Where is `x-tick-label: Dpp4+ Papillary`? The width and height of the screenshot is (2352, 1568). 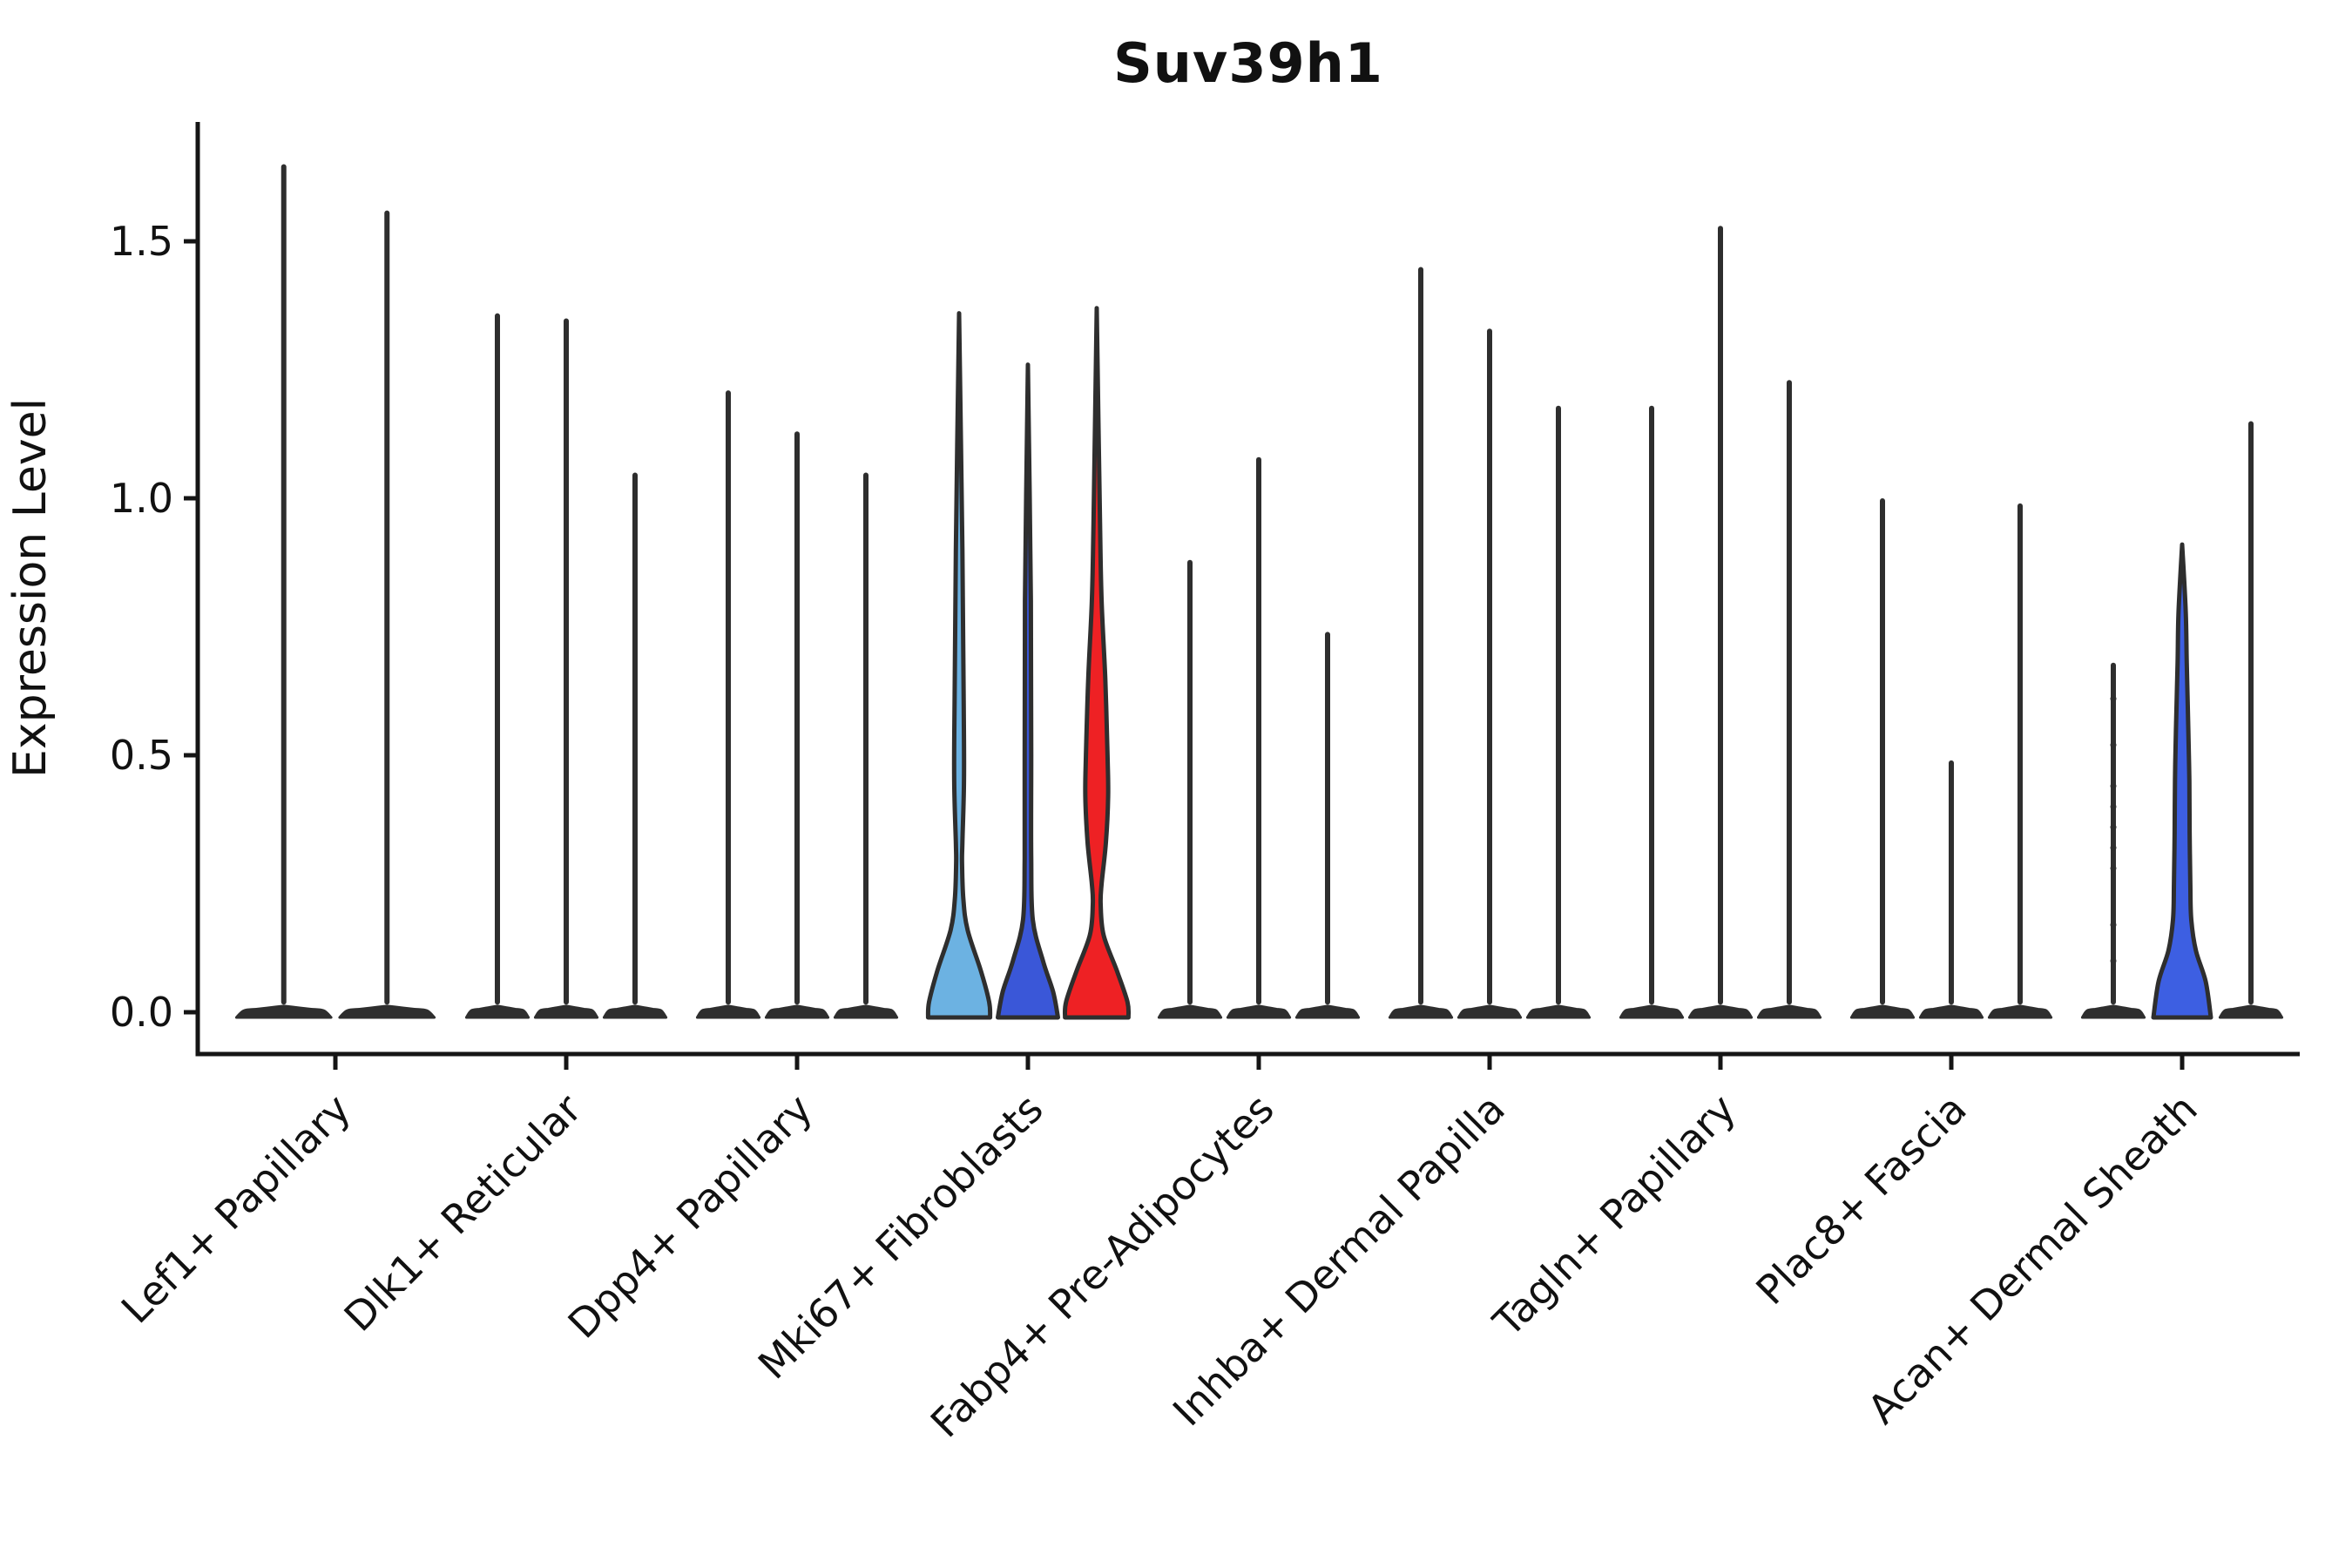
x-tick-label: Dpp4+ Papillary is located at coordinates (690, 1216).